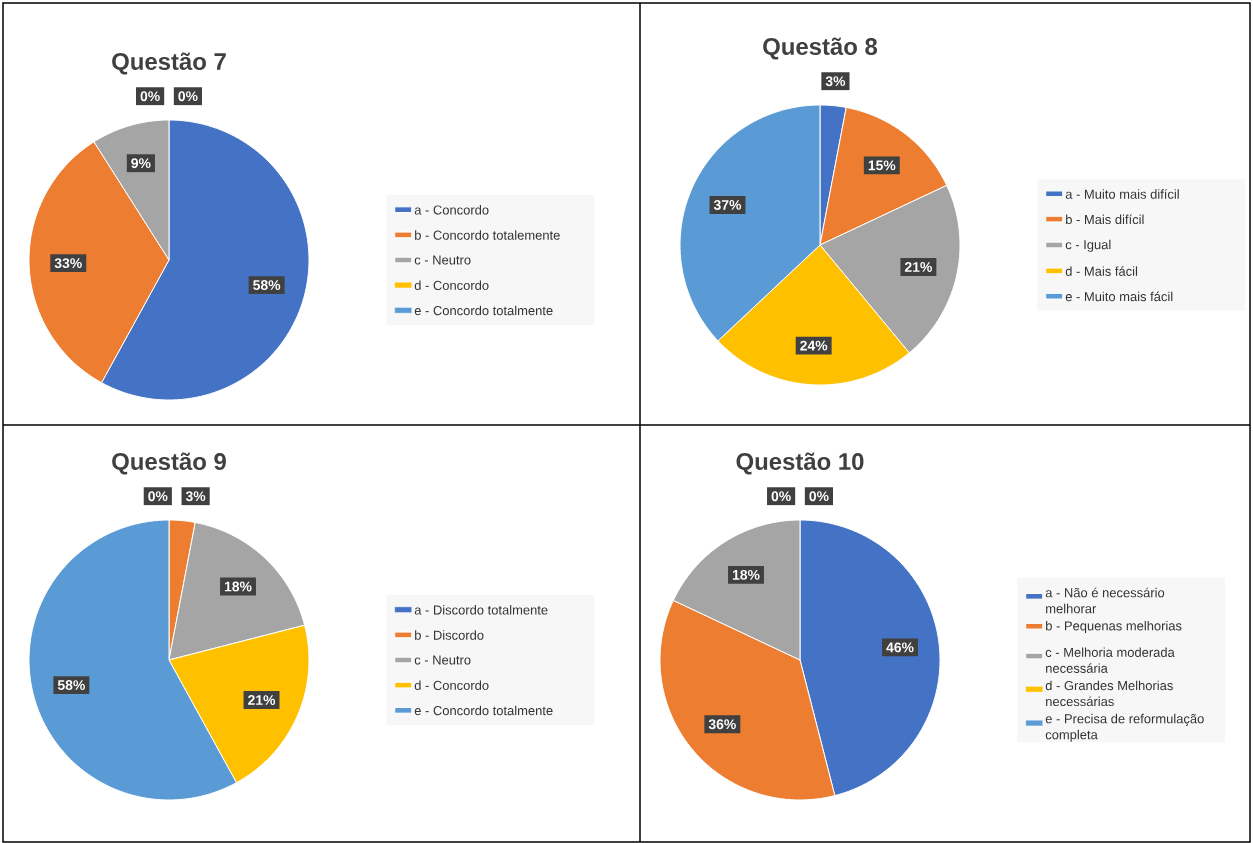 The height and width of the screenshot is (843, 1253). I want to click on data-label: 33%, so click(68, 263).